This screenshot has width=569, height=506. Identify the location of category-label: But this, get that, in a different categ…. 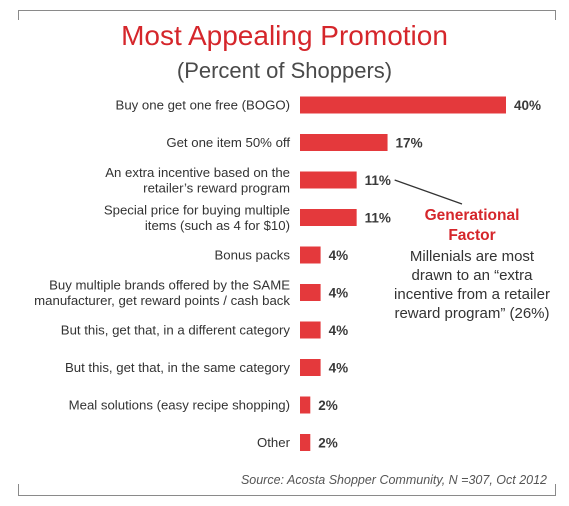
(176, 330).